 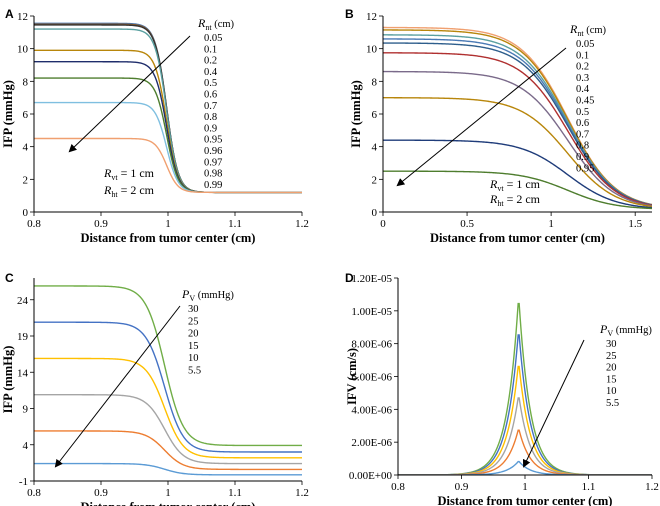 What do you see at coordinates (23, 337) in the screenshot?
I see `y-tick-label: 19` at bounding box center [23, 337].